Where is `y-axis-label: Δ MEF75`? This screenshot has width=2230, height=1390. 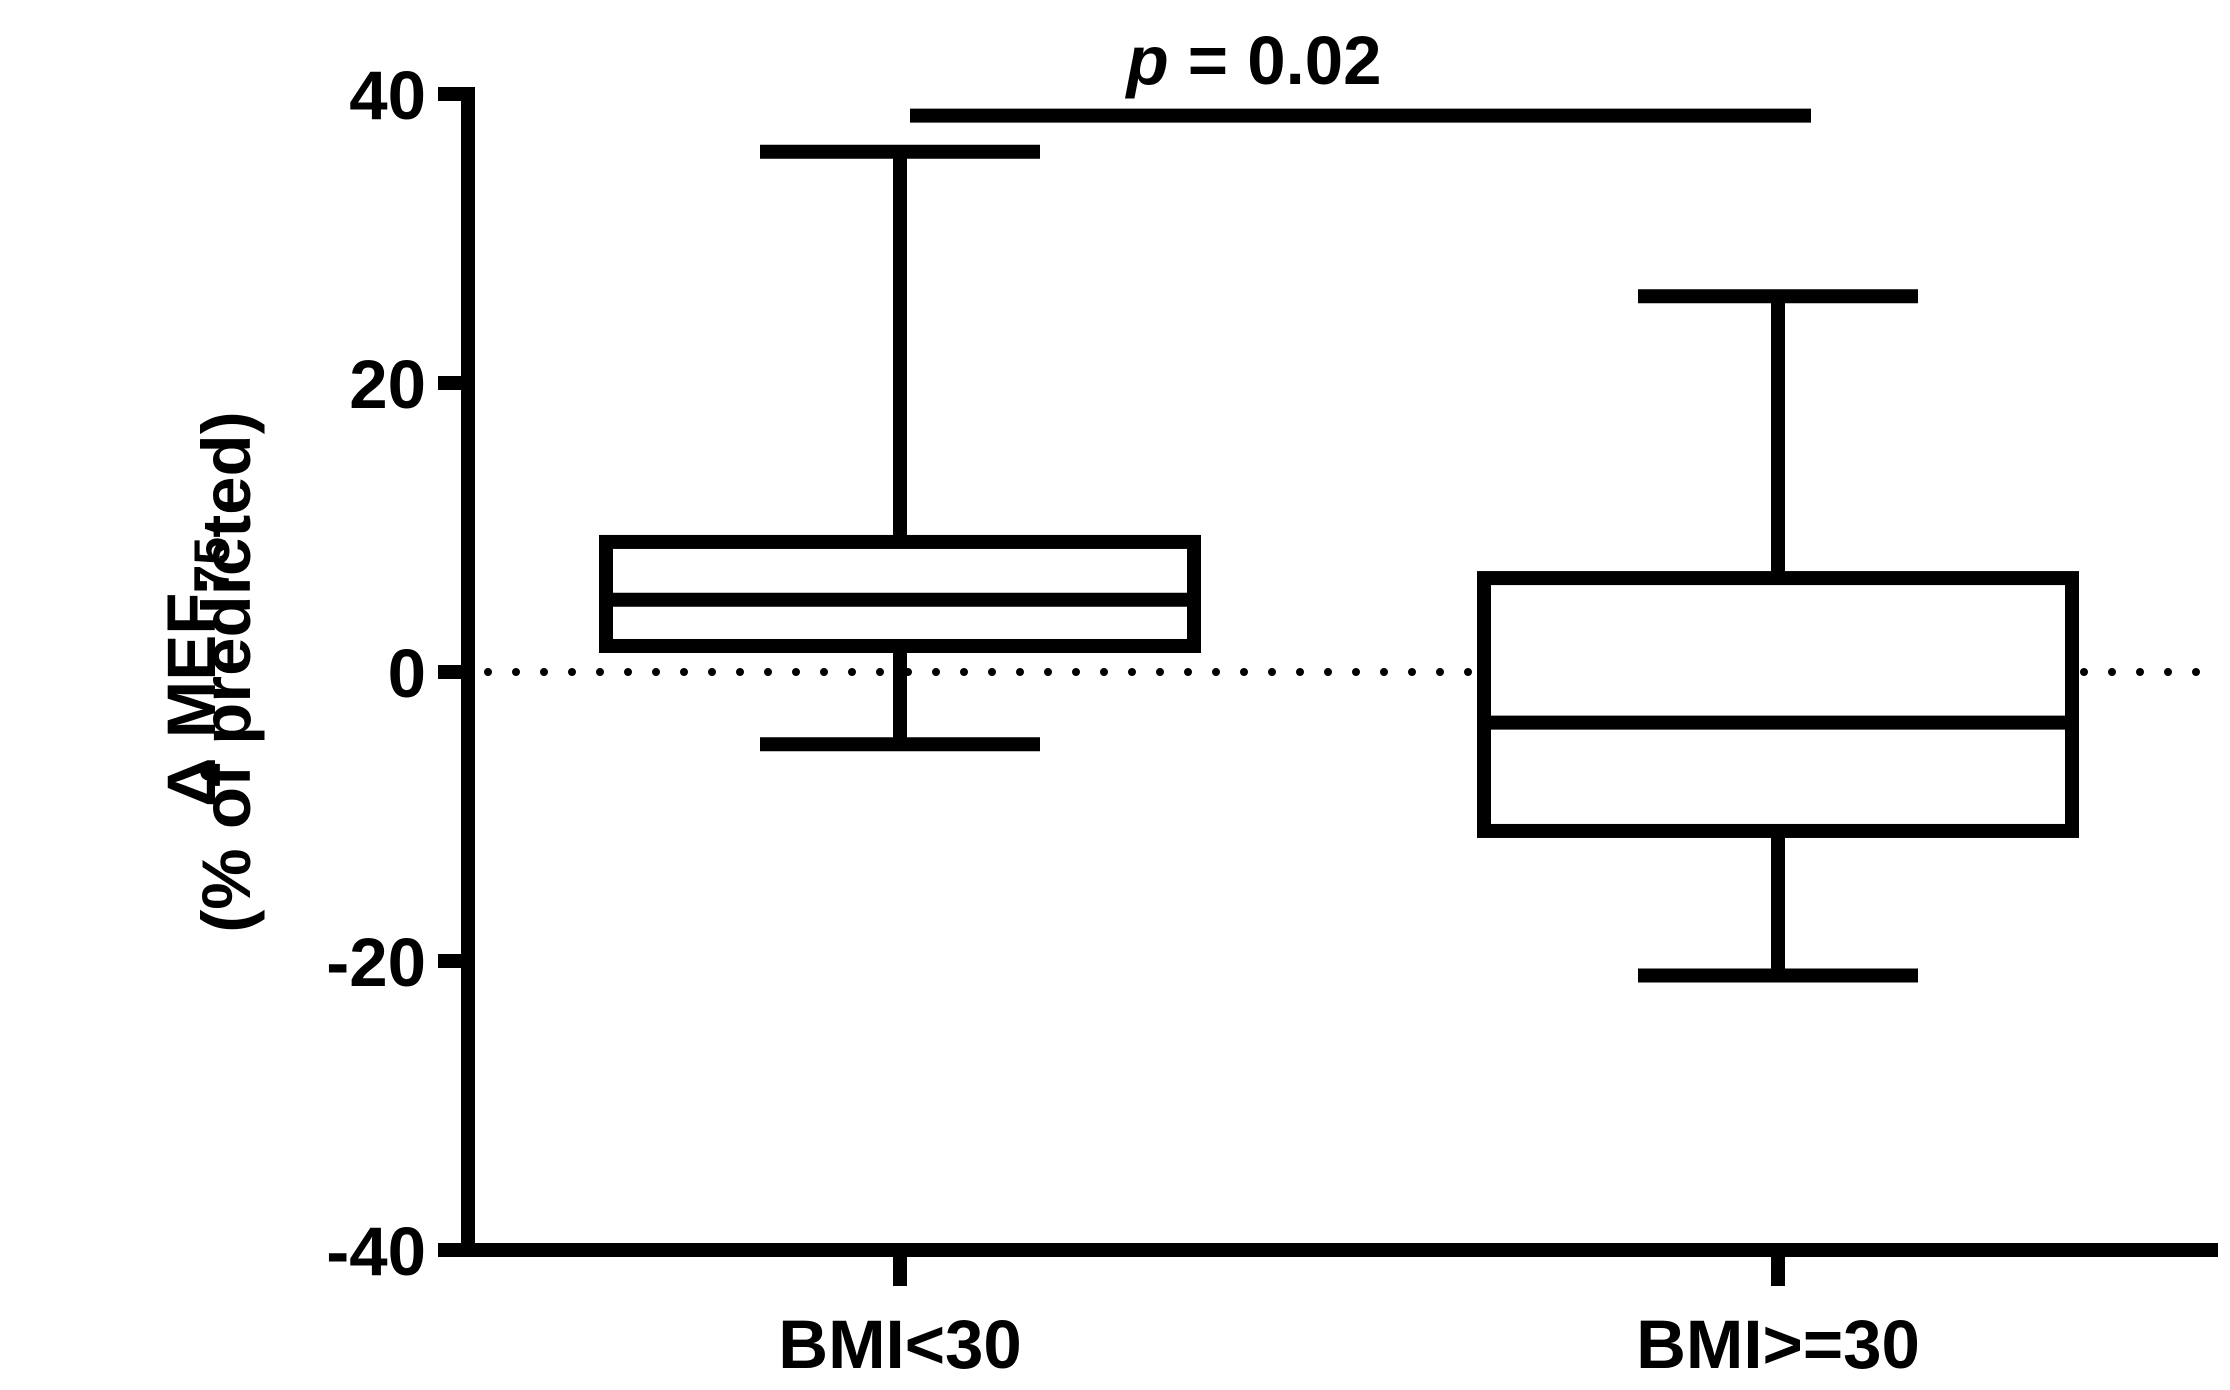
y-axis-label: Δ MEF75 is located at coordinates (196, 672).